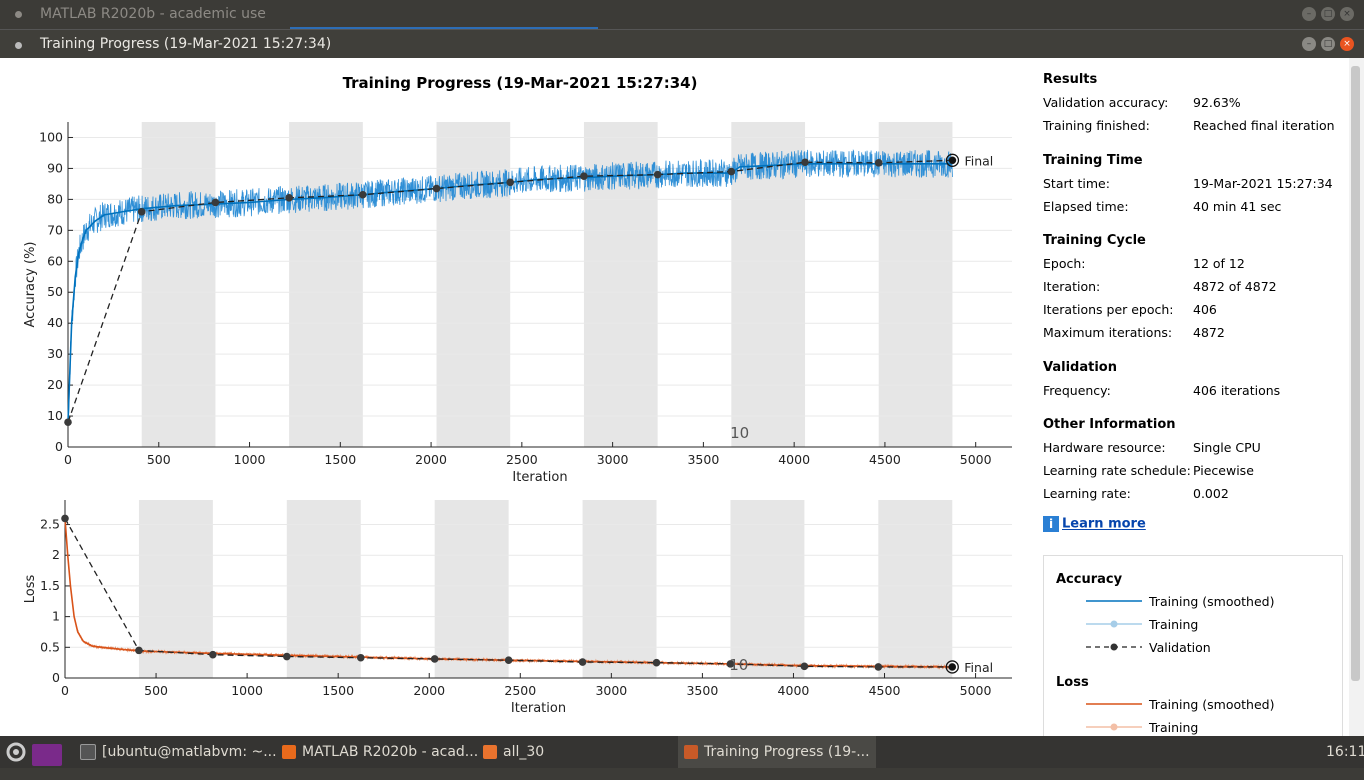 The image size is (1364, 780). I want to click on epoch-annotation: 10, so click(739, 433).